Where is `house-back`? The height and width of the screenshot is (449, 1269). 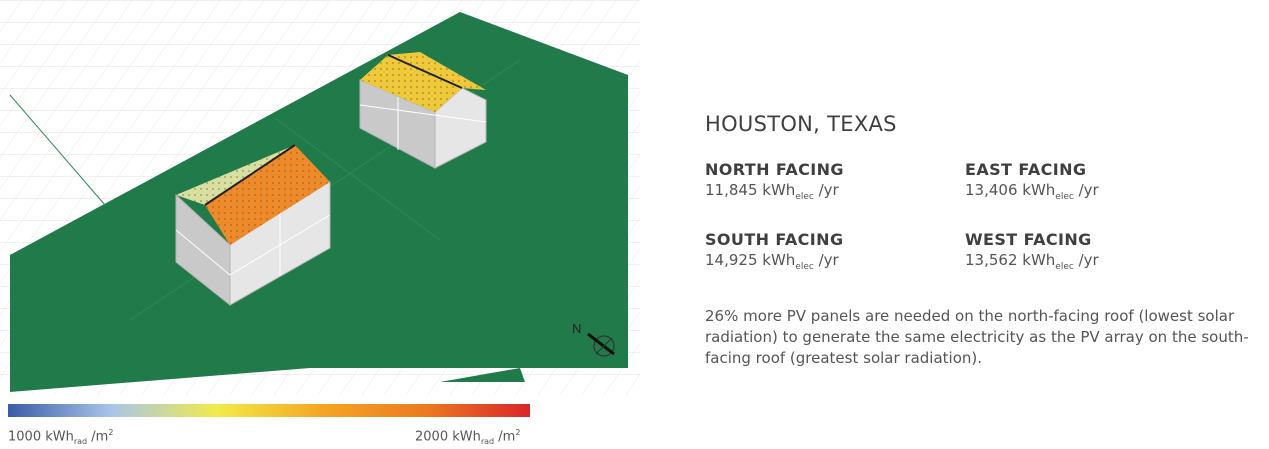 house-back is located at coordinates (423, 110).